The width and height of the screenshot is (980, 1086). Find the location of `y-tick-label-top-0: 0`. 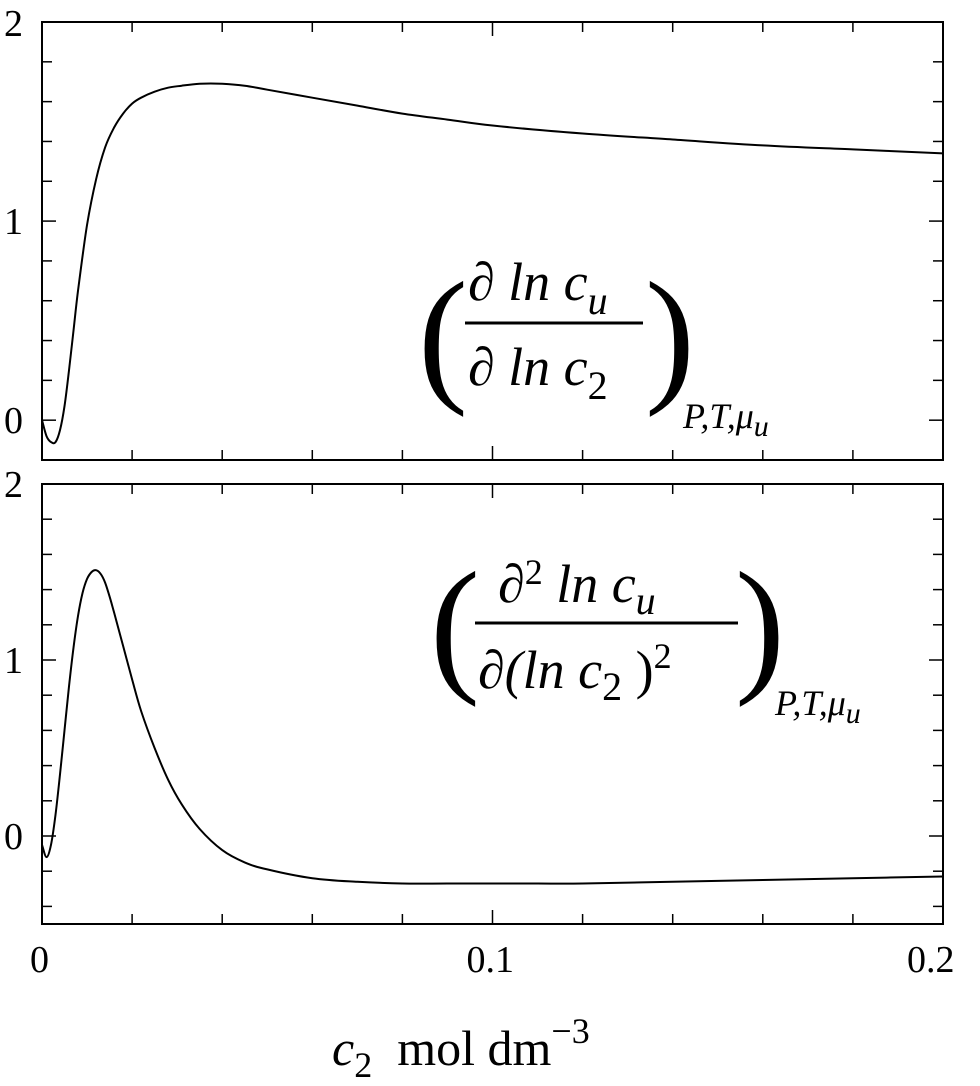

y-tick-label-top-0: 0 is located at coordinates (13, 421).